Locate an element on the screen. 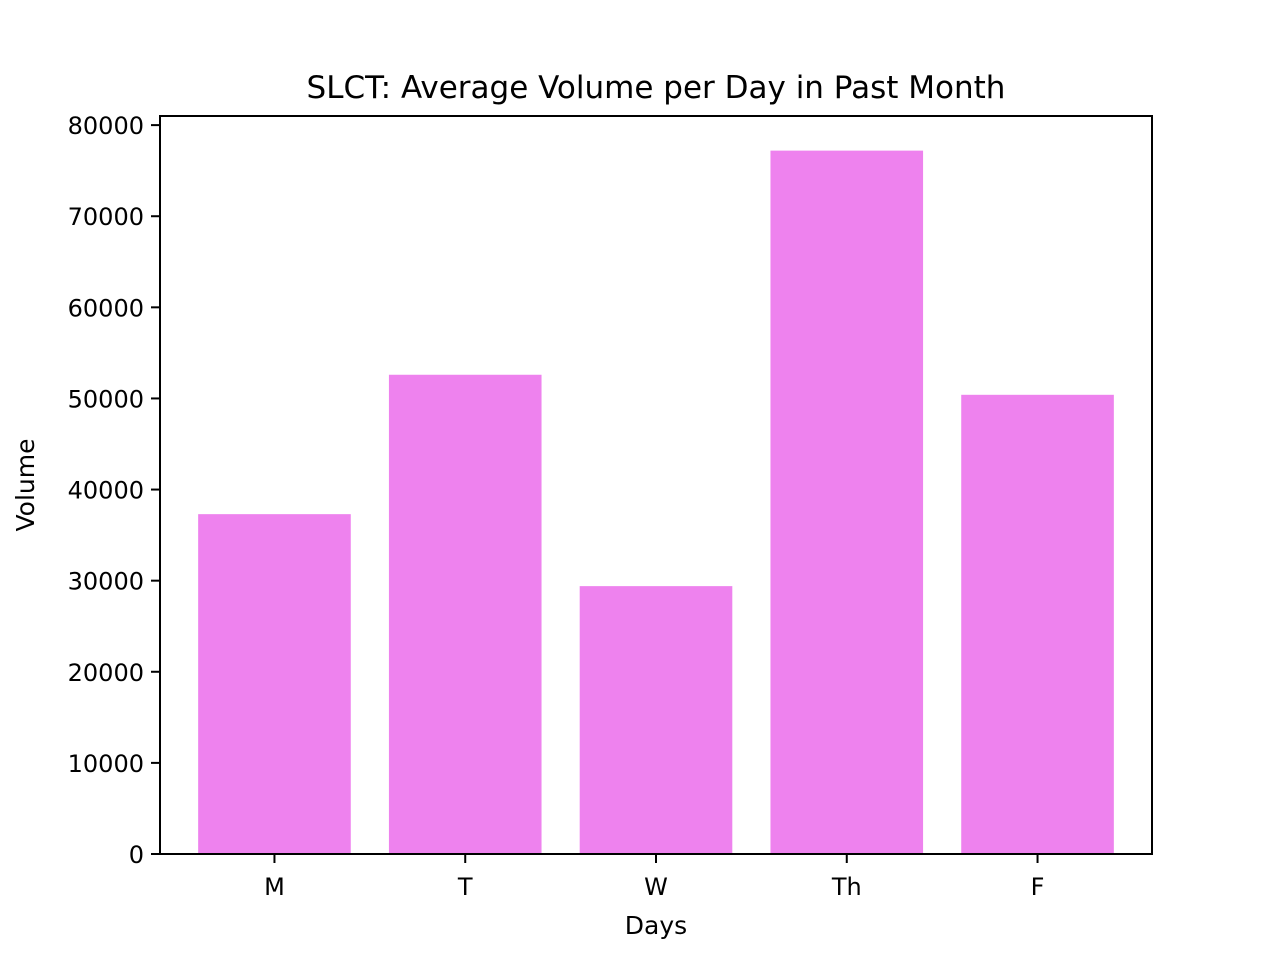  y-tick-label: 20000 is located at coordinates (106, 673).